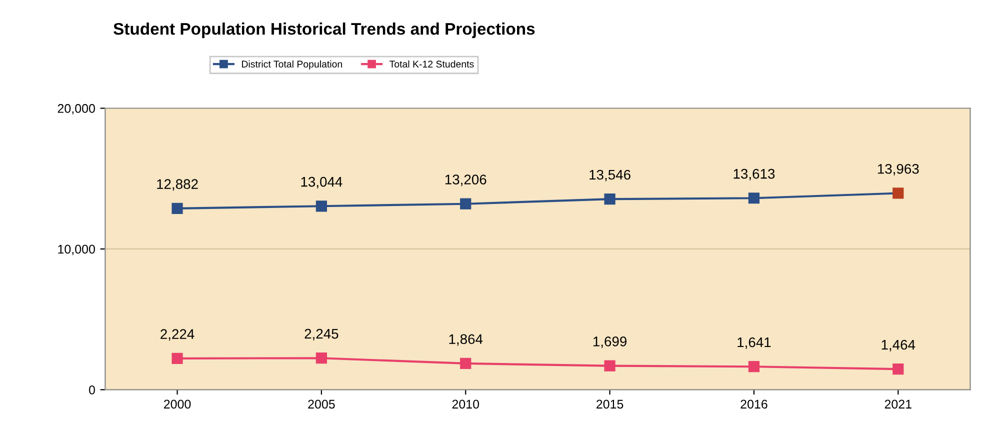 The height and width of the screenshot is (433, 983). I want to click on x-tick-label: 2005, so click(321, 404).